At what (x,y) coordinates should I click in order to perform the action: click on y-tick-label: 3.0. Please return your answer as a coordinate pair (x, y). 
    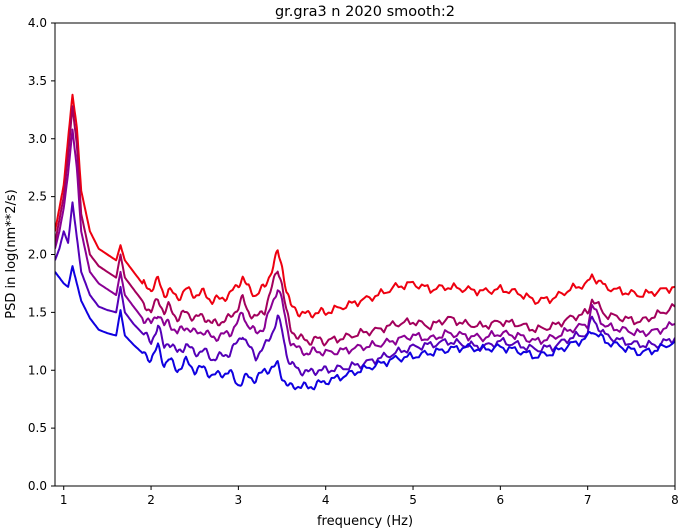
    Looking at the image, I should click on (37, 139).